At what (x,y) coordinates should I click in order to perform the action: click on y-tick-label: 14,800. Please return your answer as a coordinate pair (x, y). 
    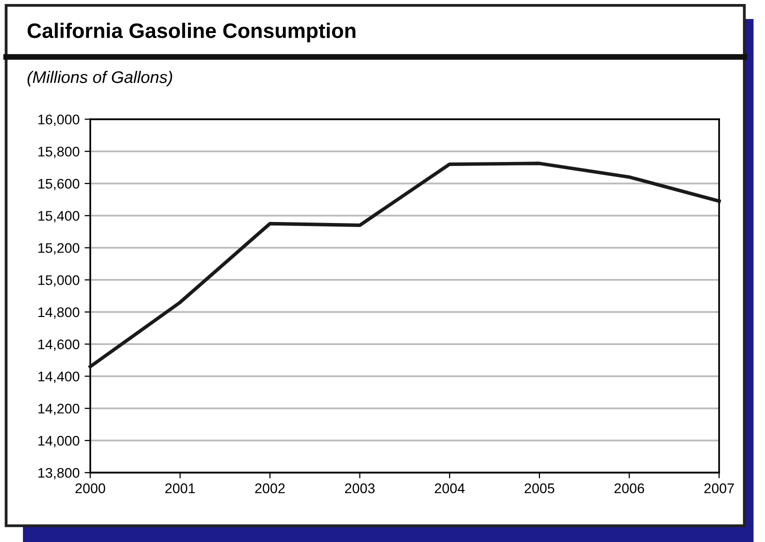
    Looking at the image, I should click on (59, 313).